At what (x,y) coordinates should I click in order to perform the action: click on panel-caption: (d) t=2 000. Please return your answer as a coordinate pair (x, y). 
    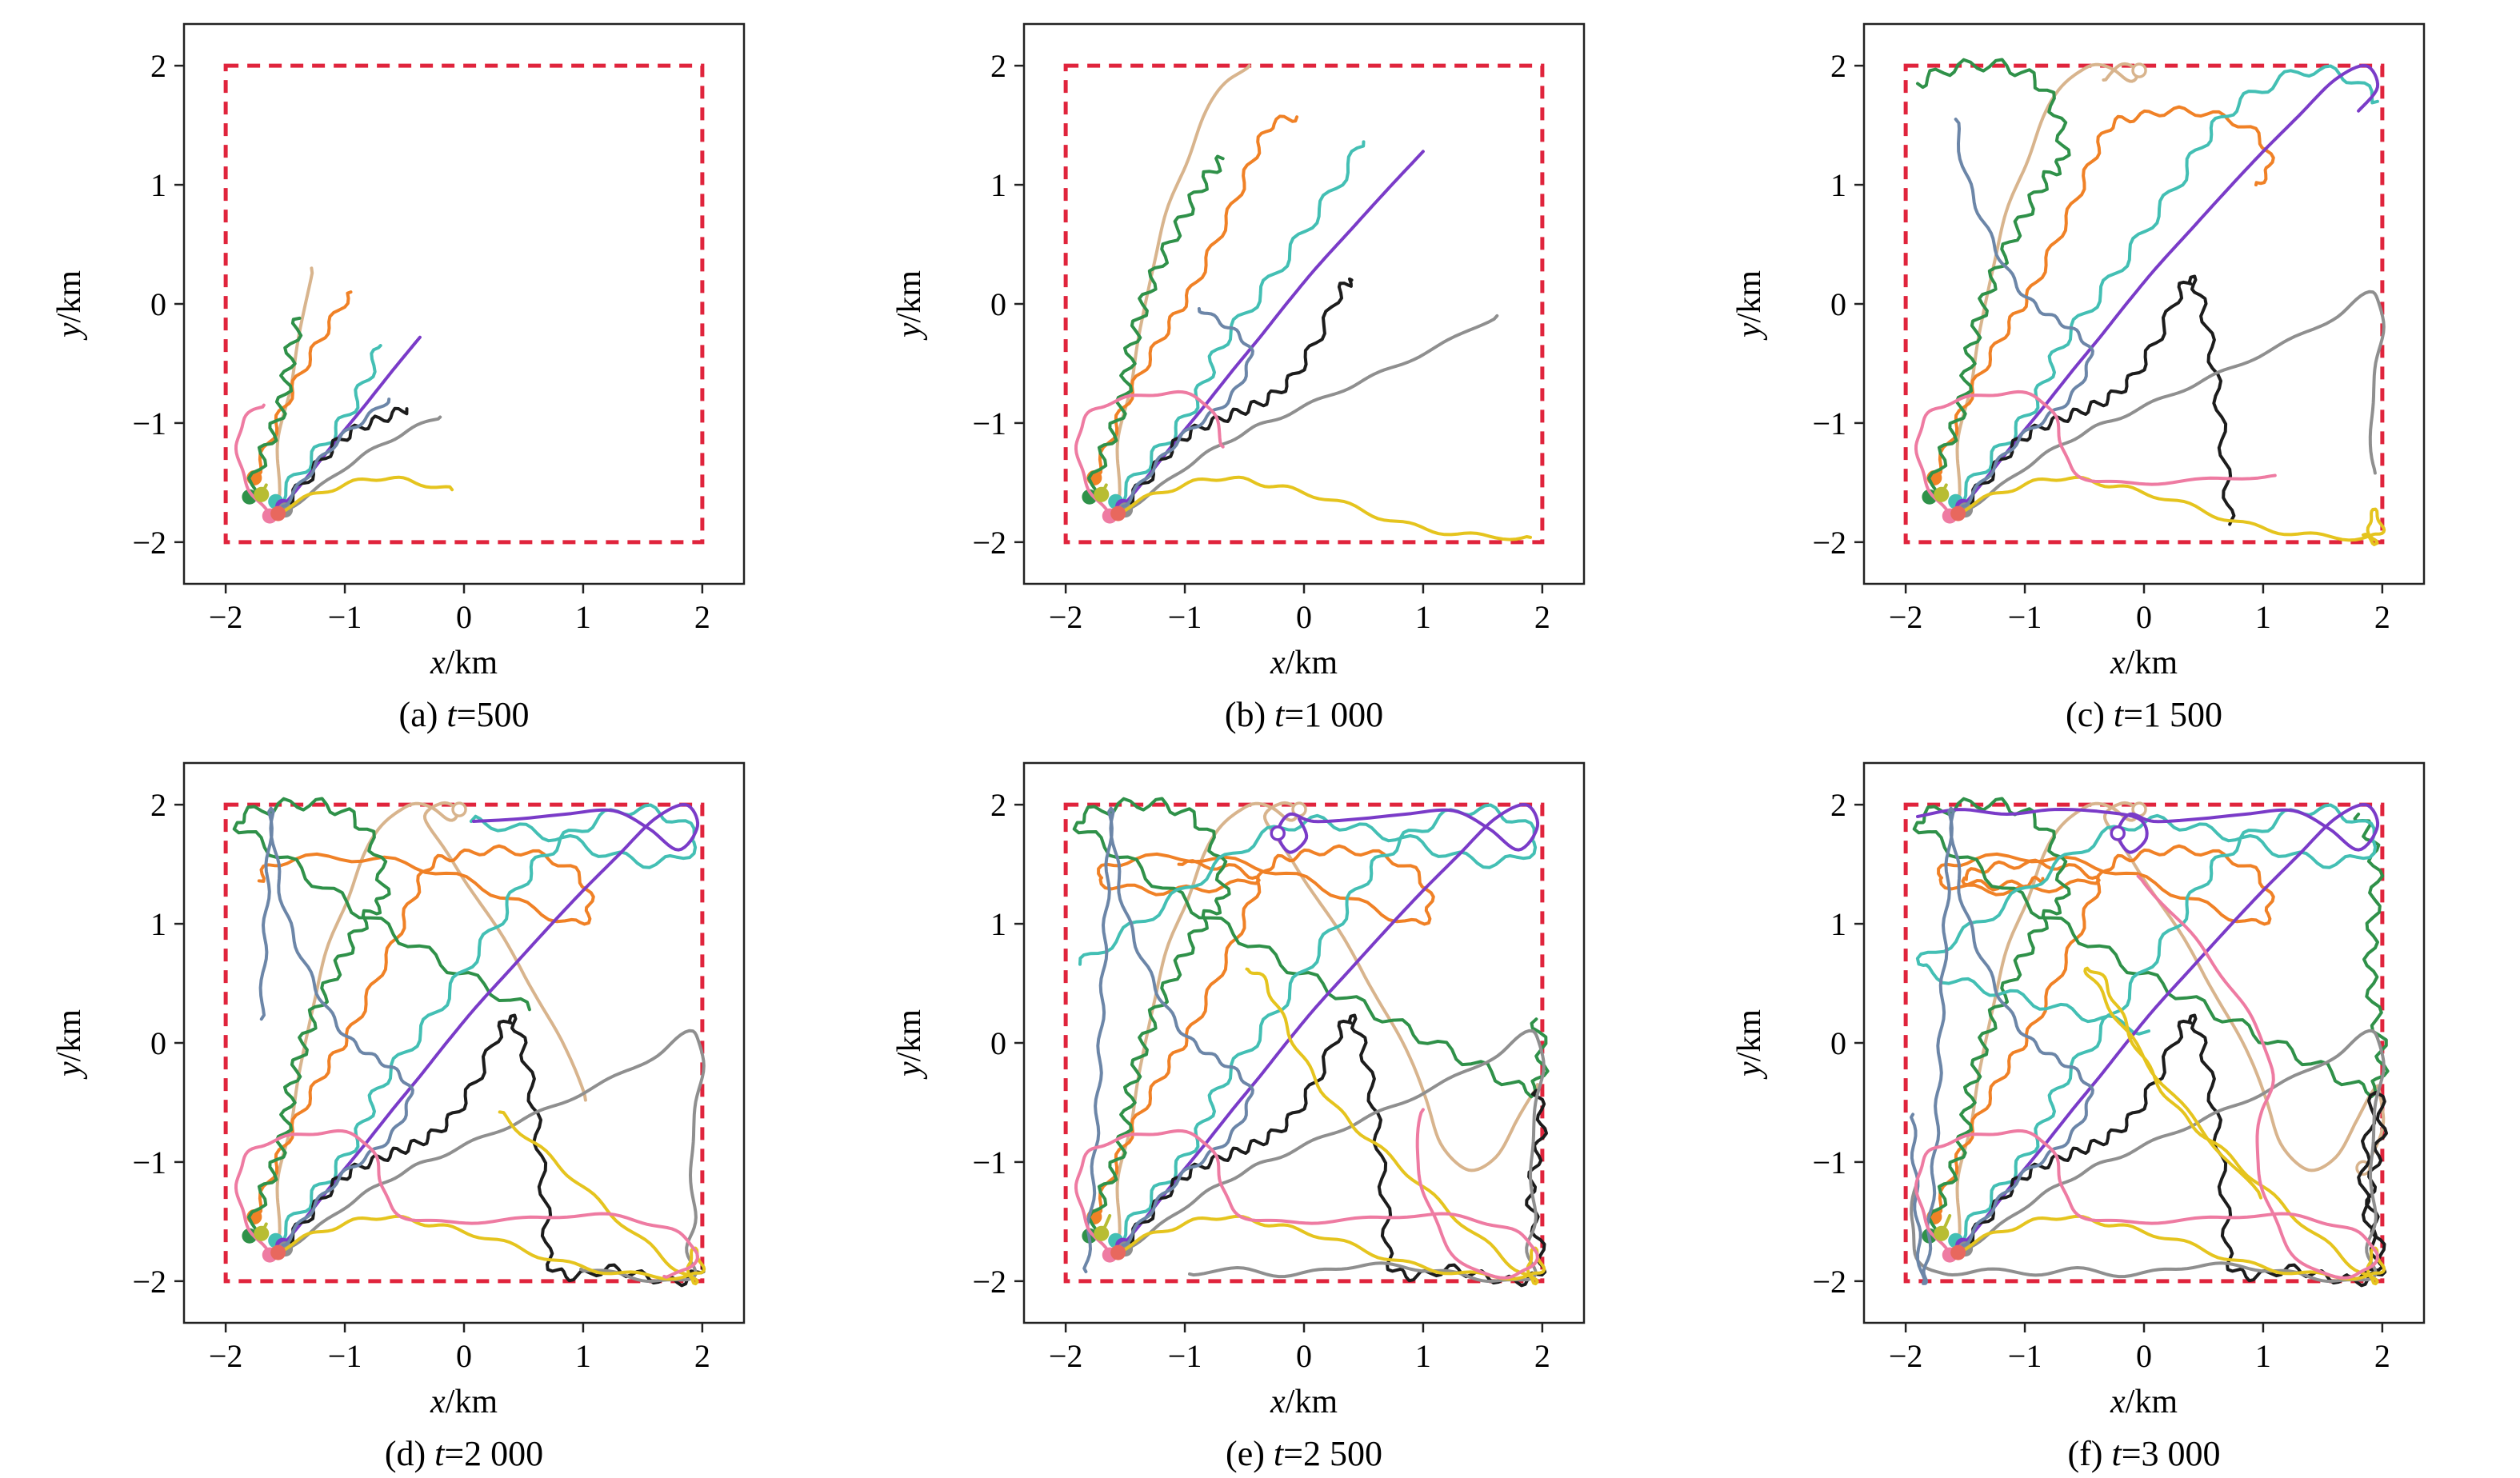
    Looking at the image, I should click on (464, 1453).